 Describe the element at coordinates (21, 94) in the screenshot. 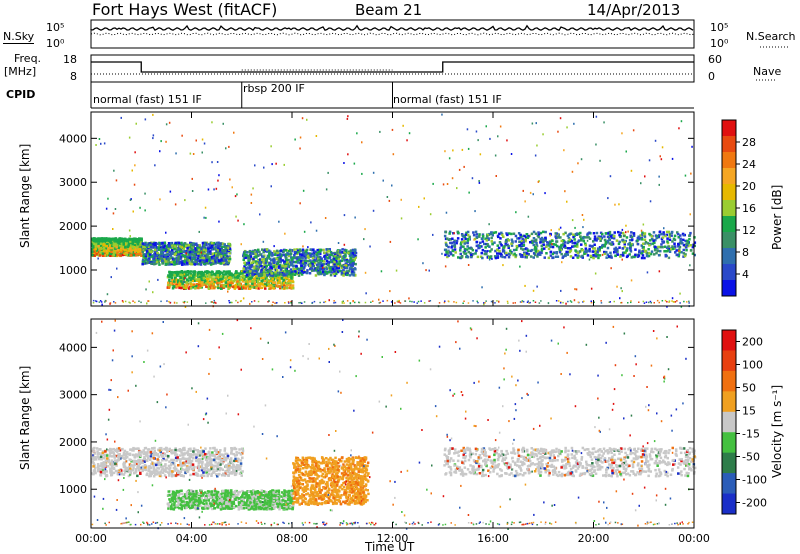

I see `cpid-label: CPID` at that location.